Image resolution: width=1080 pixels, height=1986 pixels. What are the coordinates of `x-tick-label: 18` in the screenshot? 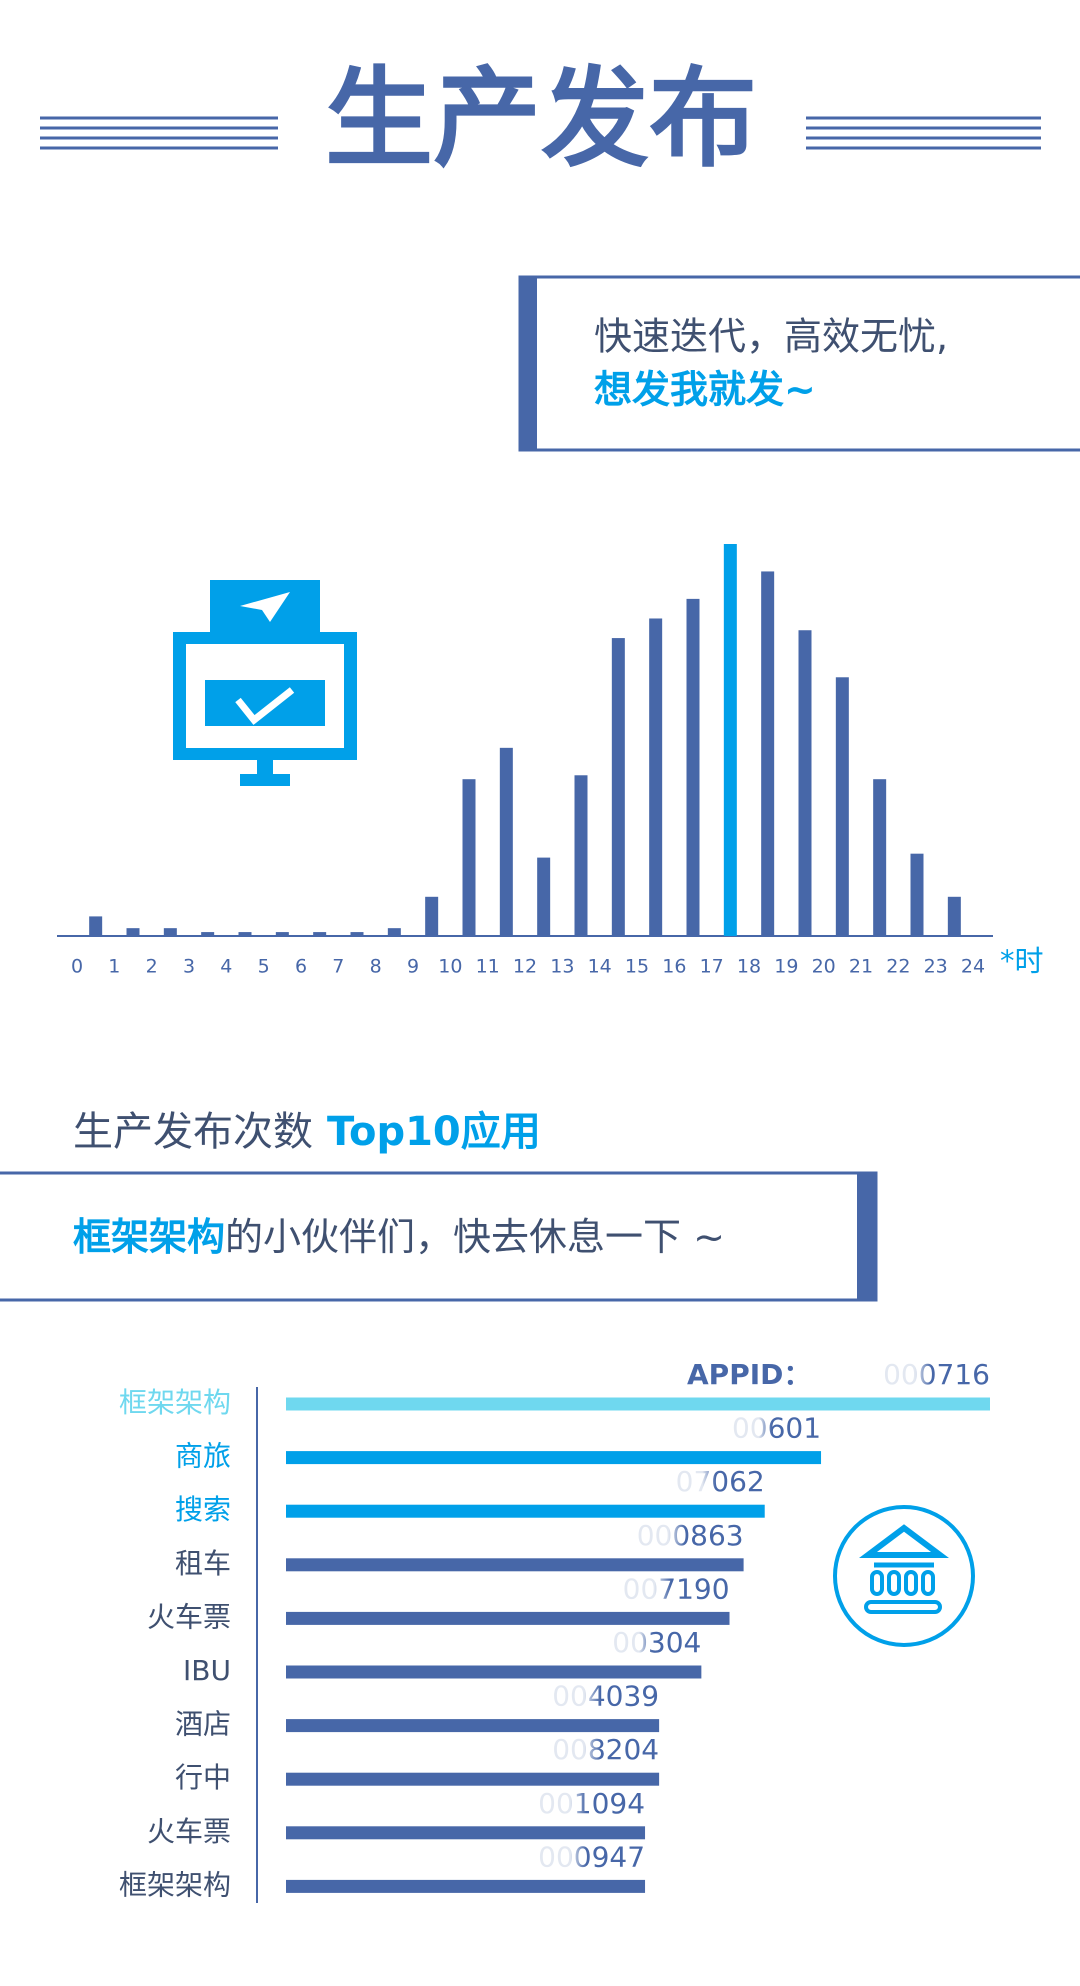 It's located at (749, 967).